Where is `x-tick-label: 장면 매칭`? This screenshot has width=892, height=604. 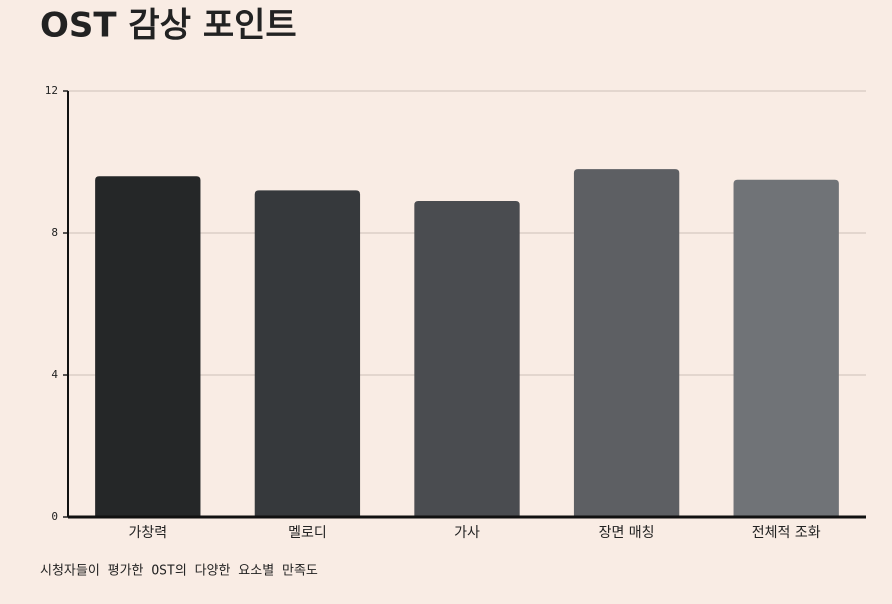 x-tick-label: 장면 매칭 is located at coordinates (627, 533).